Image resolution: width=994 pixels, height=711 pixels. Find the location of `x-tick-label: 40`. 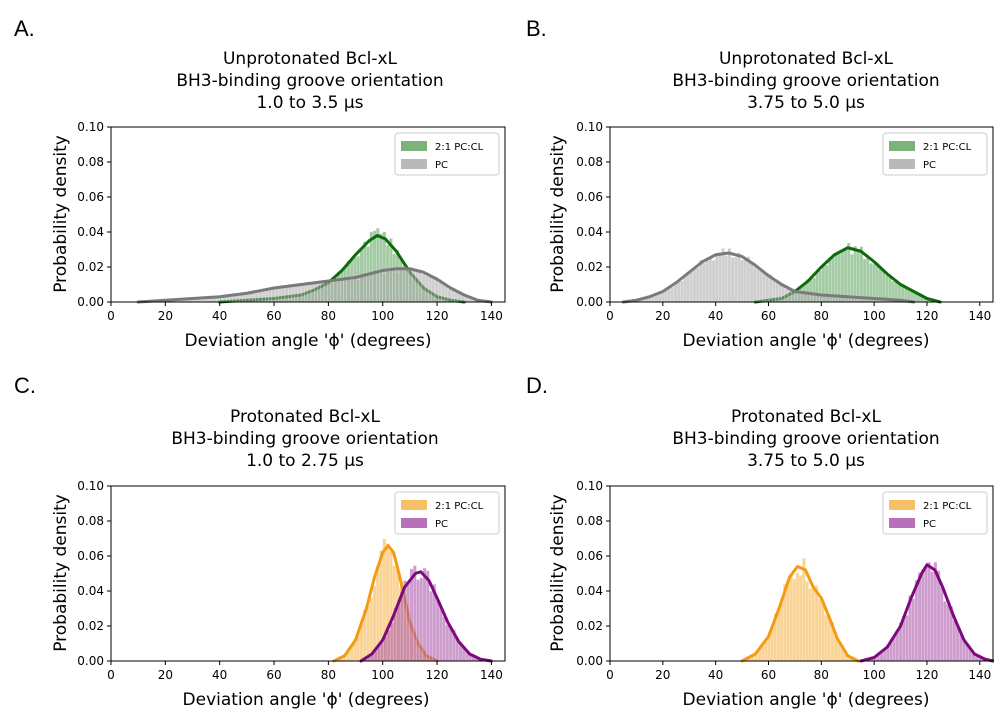

x-tick-label: 40 is located at coordinates (219, 316).